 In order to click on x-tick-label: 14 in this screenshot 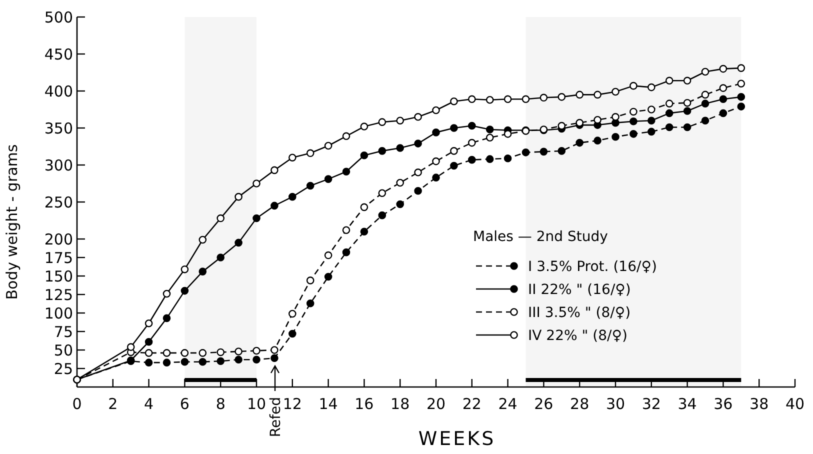, I will do `click(328, 404)`.